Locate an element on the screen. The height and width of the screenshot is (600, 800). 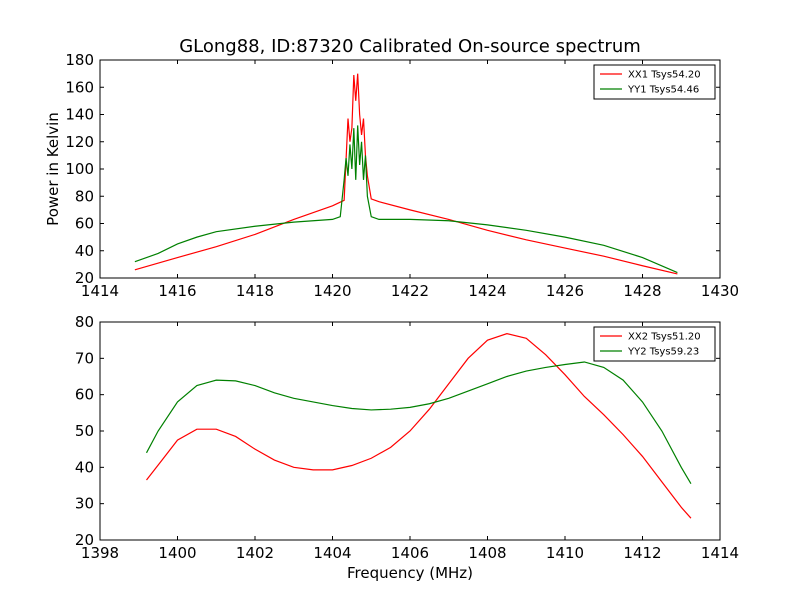
x-axis-label: Frequency (MHz) is located at coordinates (410, 573).